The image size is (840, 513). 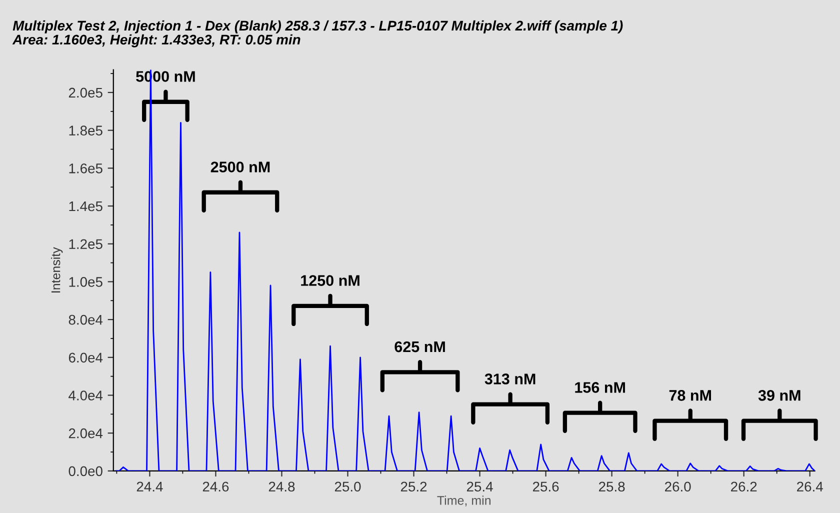 What do you see at coordinates (744, 487) in the screenshot?
I see `x-tick-label: 26.2` at bounding box center [744, 487].